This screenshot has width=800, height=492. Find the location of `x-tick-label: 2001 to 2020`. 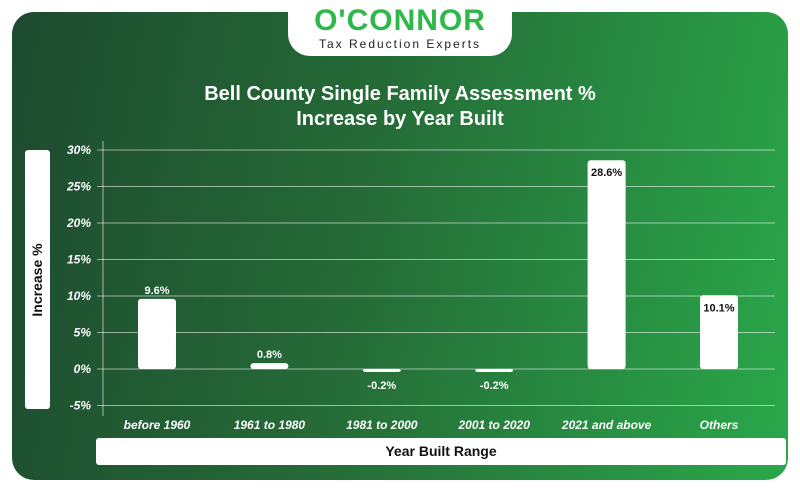

x-tick-label: 2001 to 2020 is located at coordinates (494, 425).